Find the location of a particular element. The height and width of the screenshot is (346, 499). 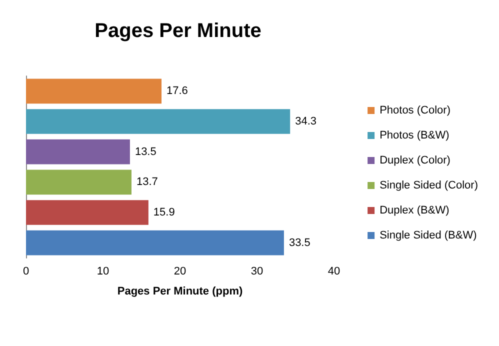

data-label: 17.6 is located at coordinates (177, 91).